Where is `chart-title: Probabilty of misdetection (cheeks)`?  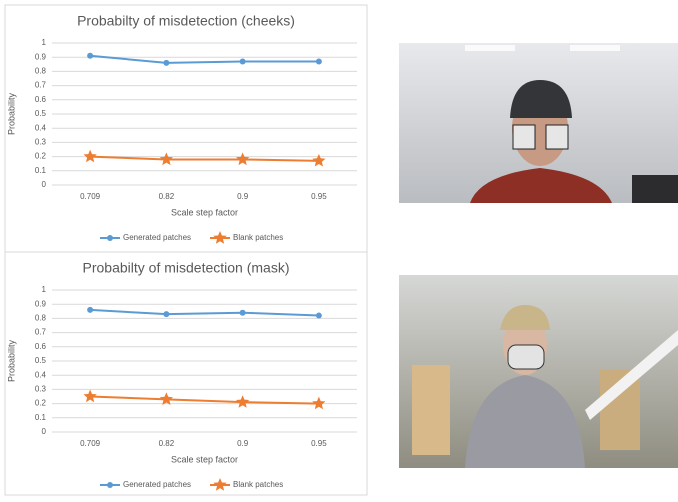 chart-title: Probabilty of misdetection (cheeks) is located at coordinates (186, 21).